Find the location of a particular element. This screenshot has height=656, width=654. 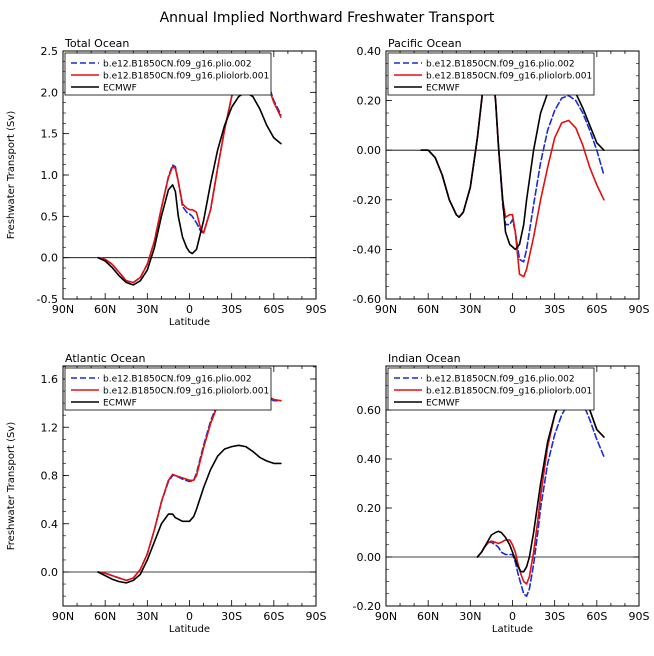

y-tick-label: 0.4 is located at coordinates (50, 524).